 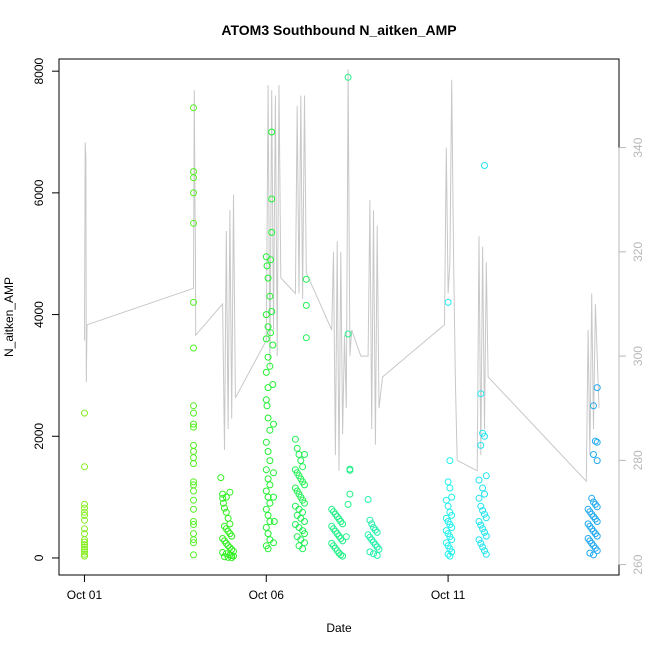 I want to click on y2-tick-label: 280, so click(x=638, y=460).